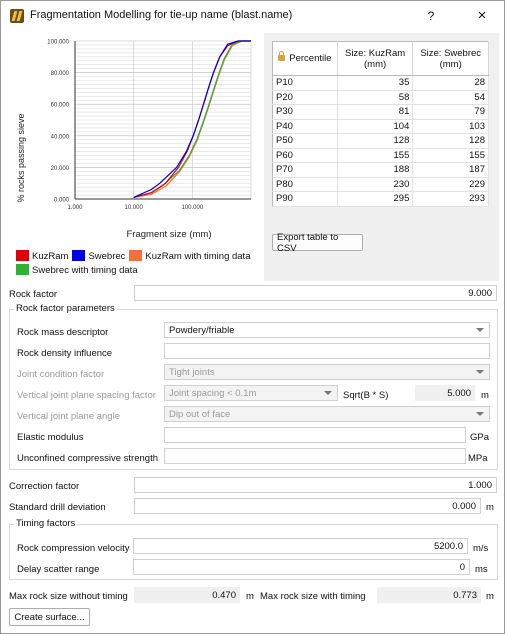  Describe the element at coordinates (250, 596) in the screenshot. I see `max-rock-without-timing-unit: m` at that location.